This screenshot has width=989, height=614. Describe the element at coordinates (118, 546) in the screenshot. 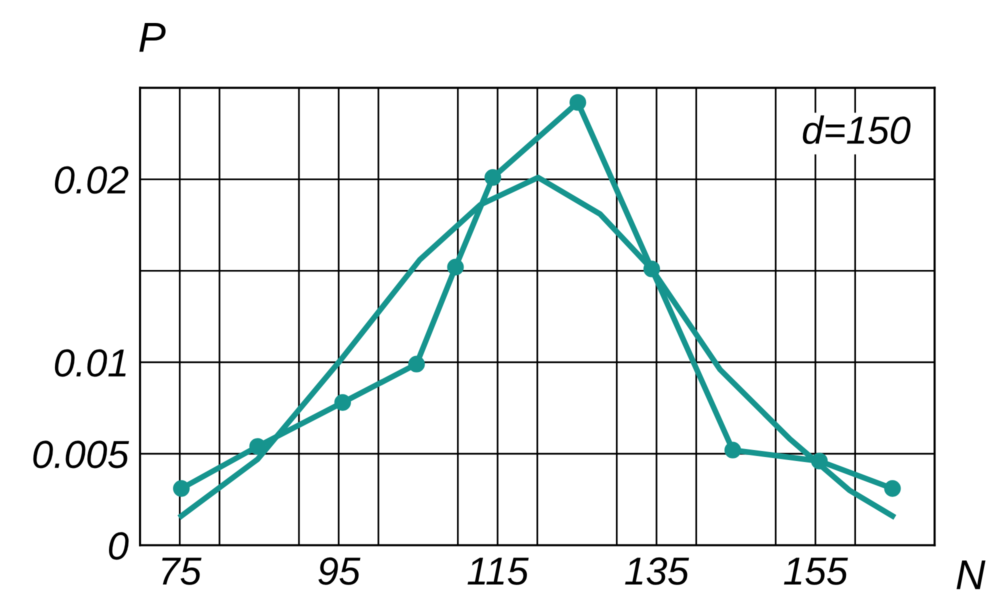

I see `y-tick-label: 0` at that location.